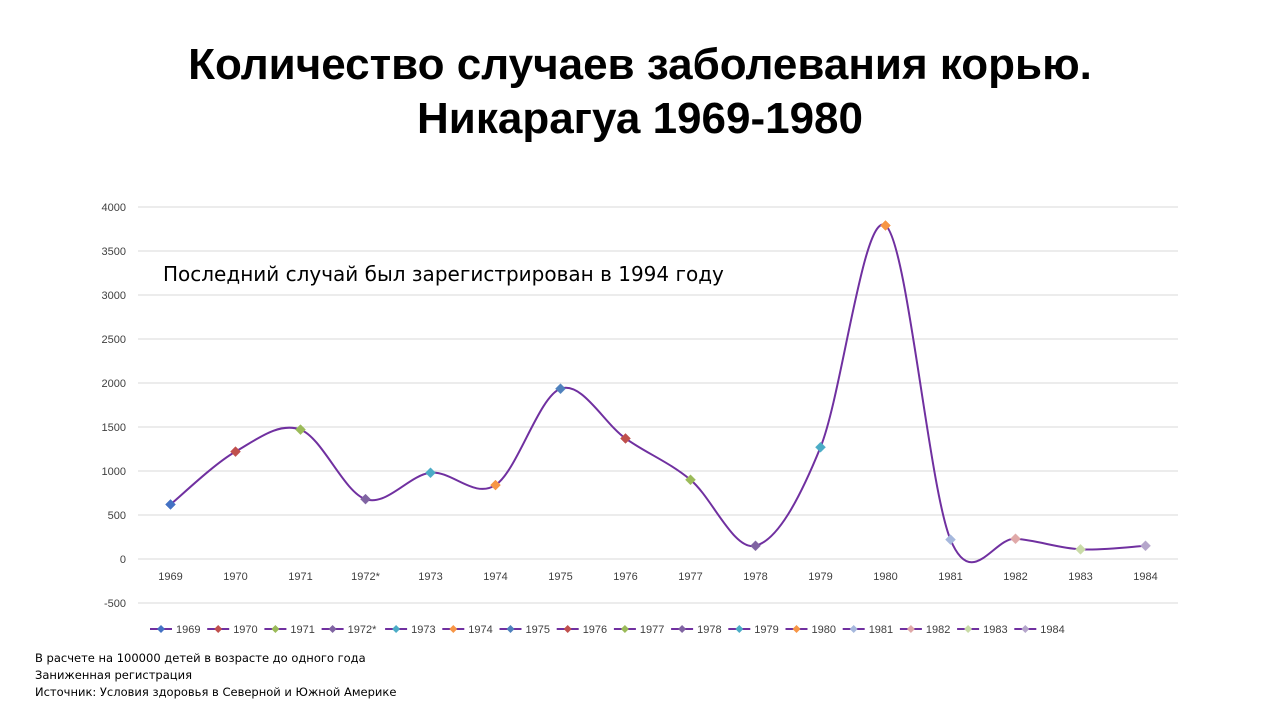 The image size is (1280, 720). What do you see at coordinates (625, 577) in the screenshot?
I see `x-tick-label: 1976` at bounding box center [625, 577].